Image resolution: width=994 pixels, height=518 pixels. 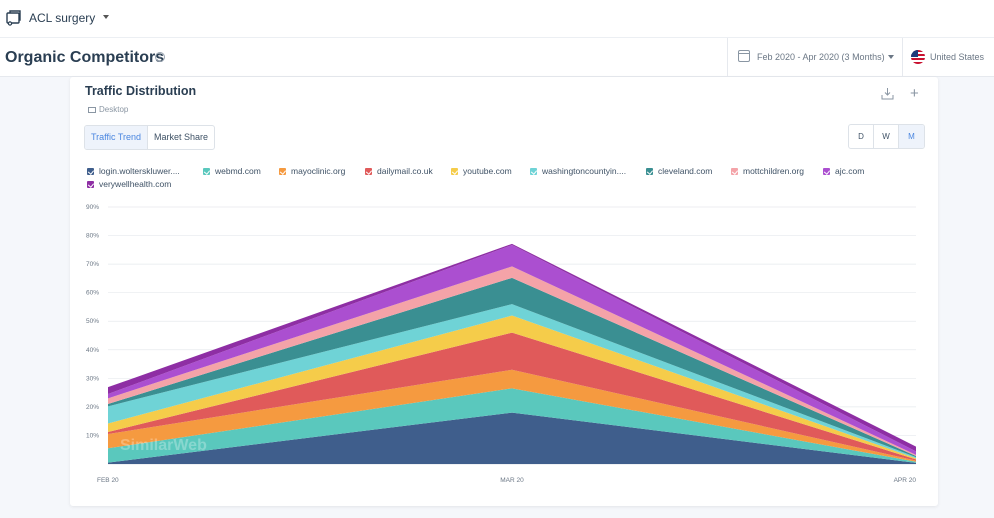 What do you see at coordinates (905, 480) in the screenshot?
I see `x-tick-label: APR 20` at bounding box center [905, 480].